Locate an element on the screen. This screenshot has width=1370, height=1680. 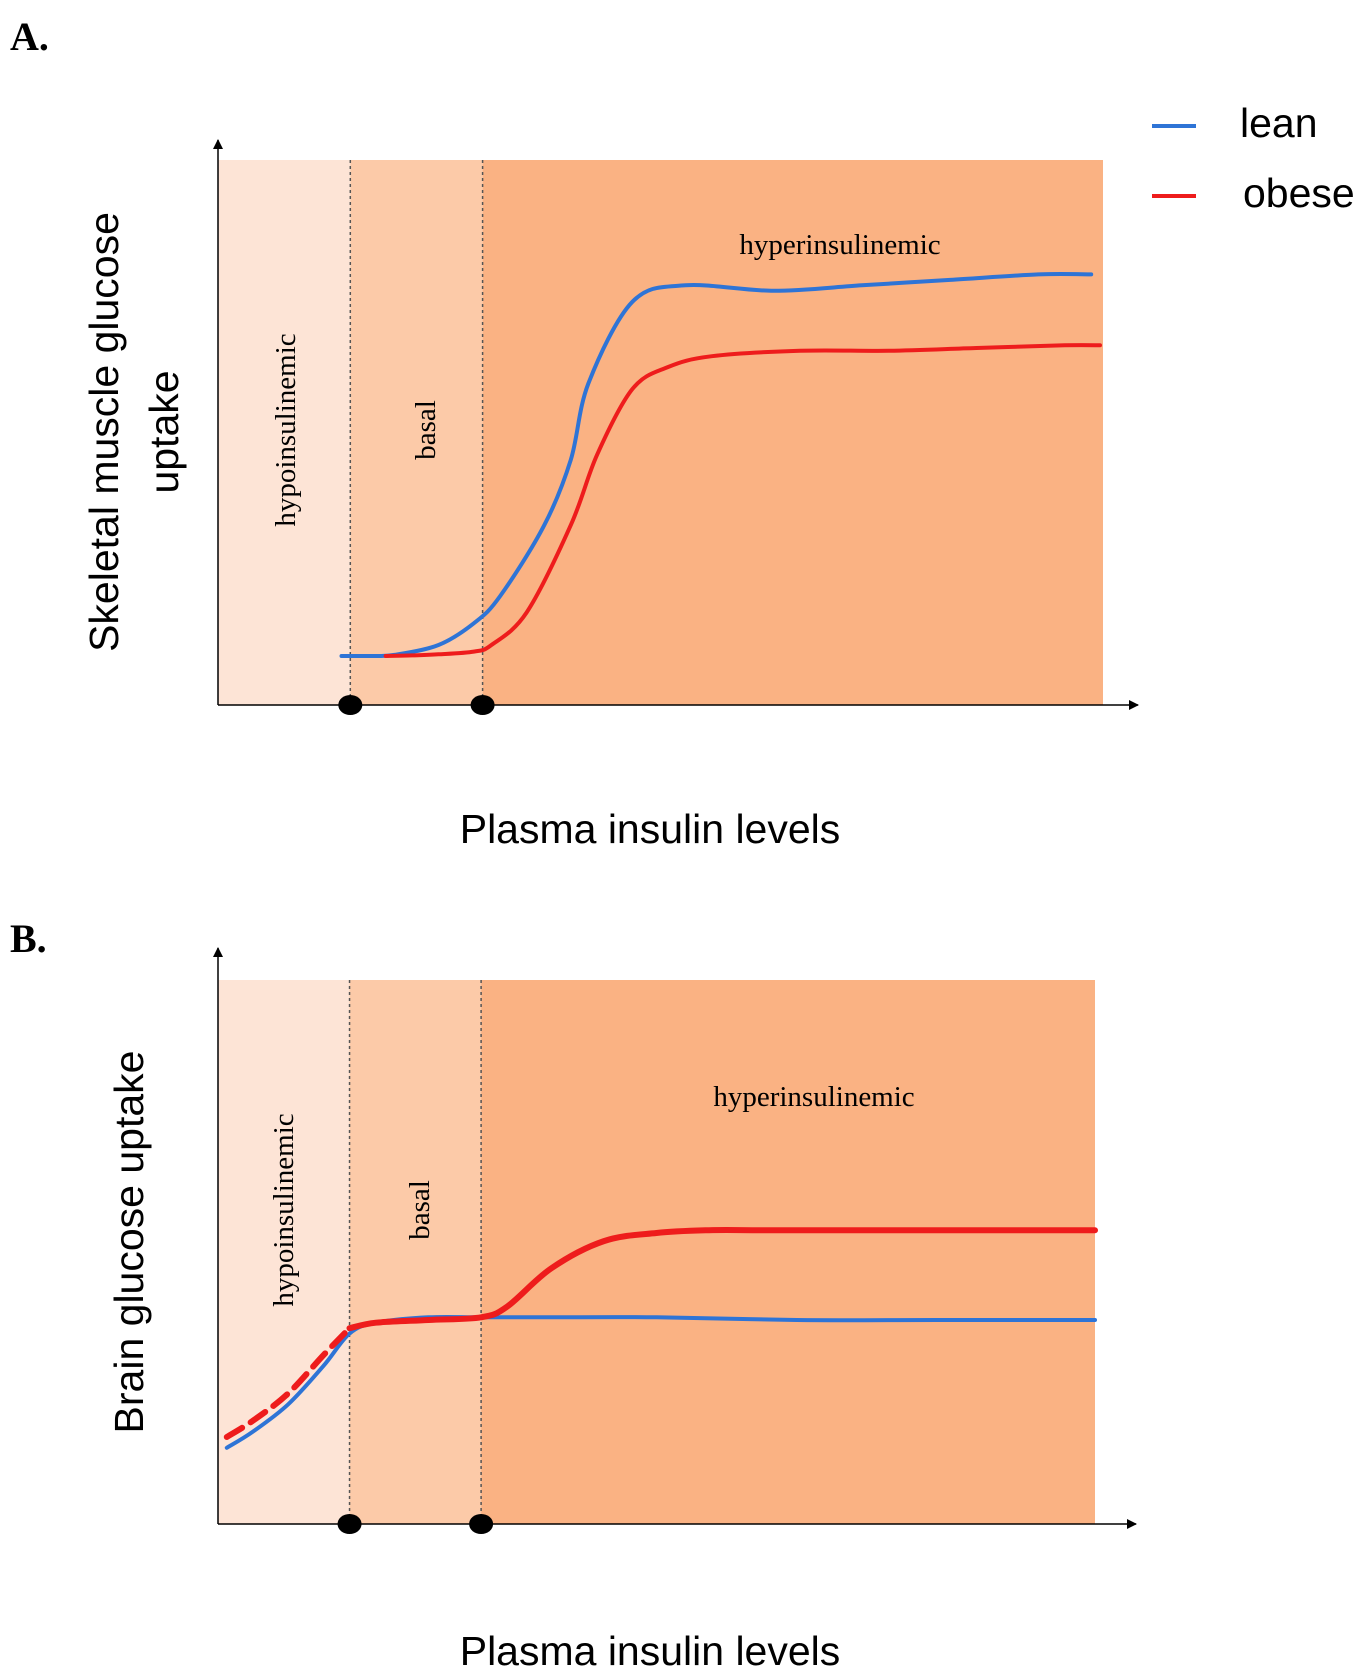
panel-b-series-obese-dashed is located at coordinates (288, 1382).